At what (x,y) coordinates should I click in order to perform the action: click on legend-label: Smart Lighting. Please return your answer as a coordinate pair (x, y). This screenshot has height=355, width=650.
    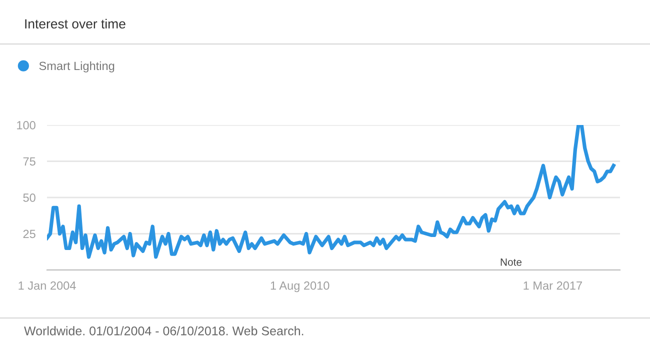
    Looking at the image, I should click on (76, 66).